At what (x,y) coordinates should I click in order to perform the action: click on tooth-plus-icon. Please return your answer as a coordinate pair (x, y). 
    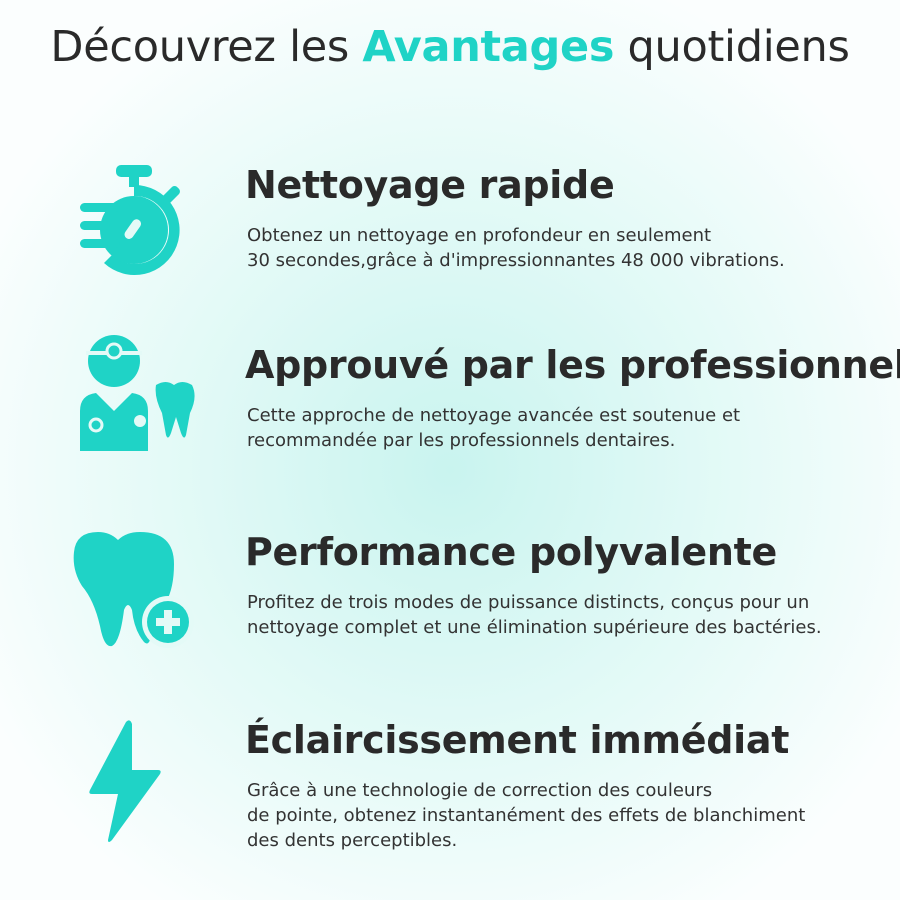
    Looking at the image, I should click on (135, 595).